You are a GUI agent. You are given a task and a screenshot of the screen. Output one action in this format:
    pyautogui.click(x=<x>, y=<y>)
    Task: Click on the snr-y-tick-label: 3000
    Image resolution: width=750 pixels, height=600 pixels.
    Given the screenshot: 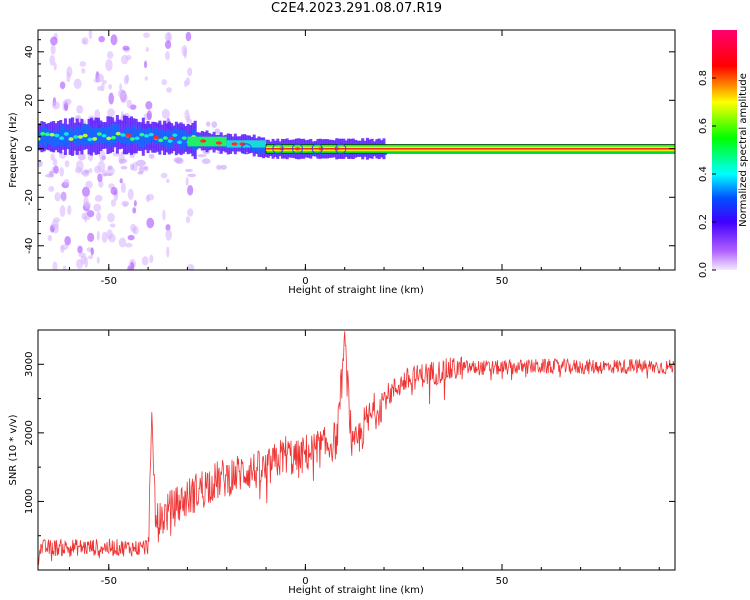 What is the action you would take?
    pyautogui.click(x=29, y=364)
    